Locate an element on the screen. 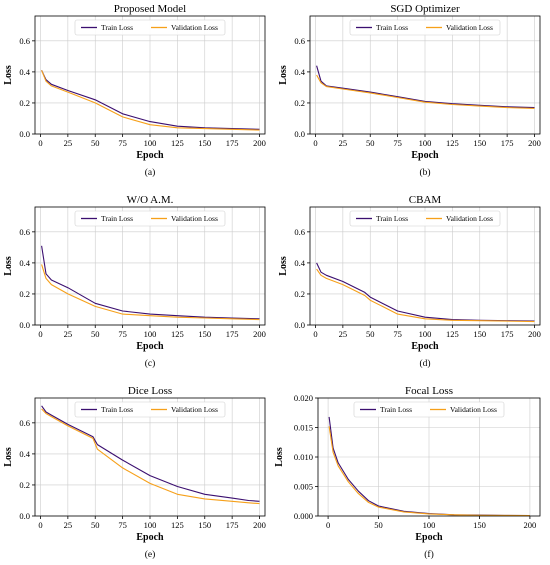 The width and height of the screenshot is (550, 565). chart-title: Proposed Model is located at coordinates (150, 9).